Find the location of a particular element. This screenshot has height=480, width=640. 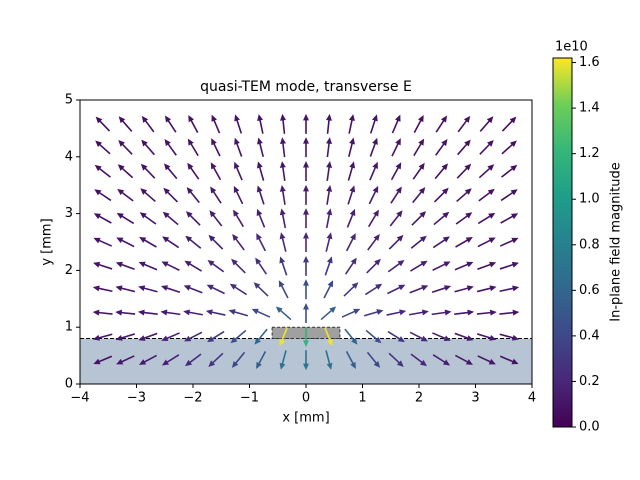

colorbar-tick-label: 0.2 is located at coordinates (589, 381).